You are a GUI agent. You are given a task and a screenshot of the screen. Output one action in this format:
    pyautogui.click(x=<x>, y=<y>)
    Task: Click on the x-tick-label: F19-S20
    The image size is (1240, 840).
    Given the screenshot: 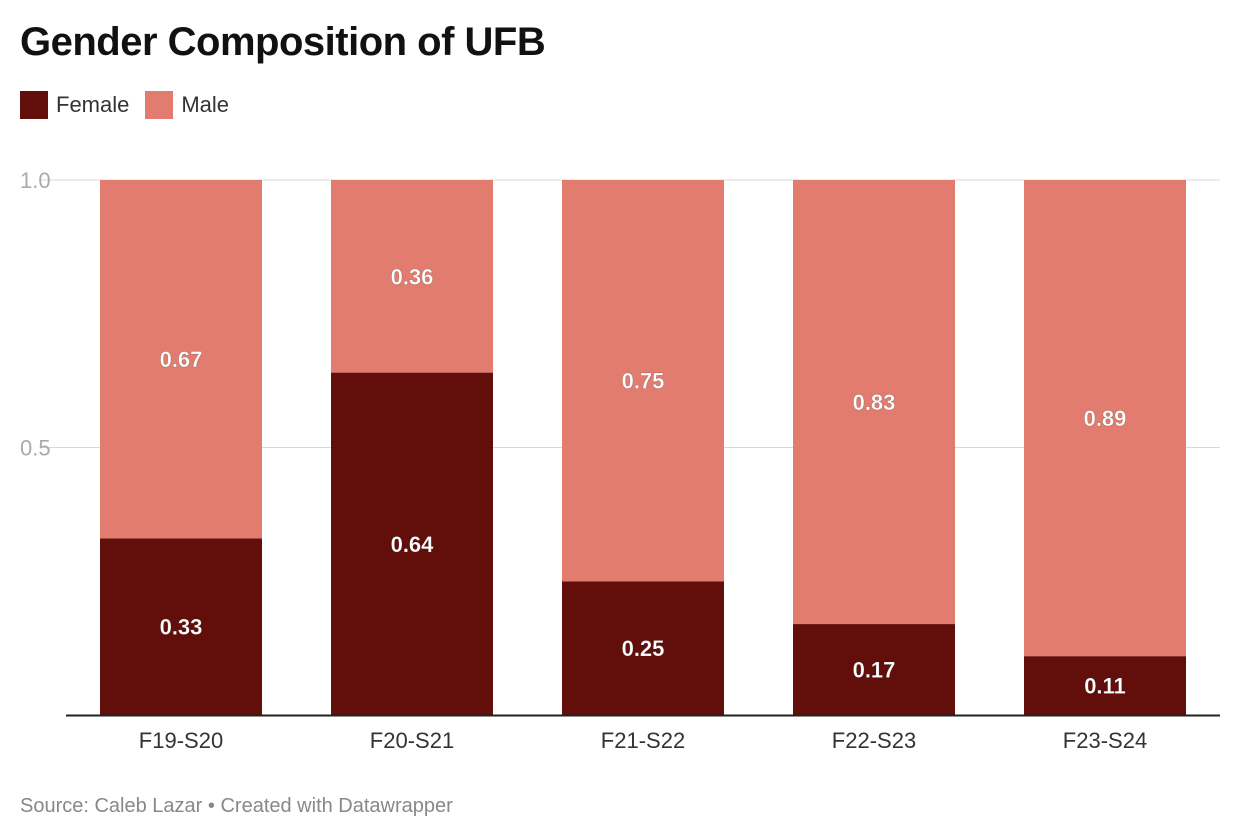 What is the action you would take?
    pyautogui.click(x=181, y=740)
    